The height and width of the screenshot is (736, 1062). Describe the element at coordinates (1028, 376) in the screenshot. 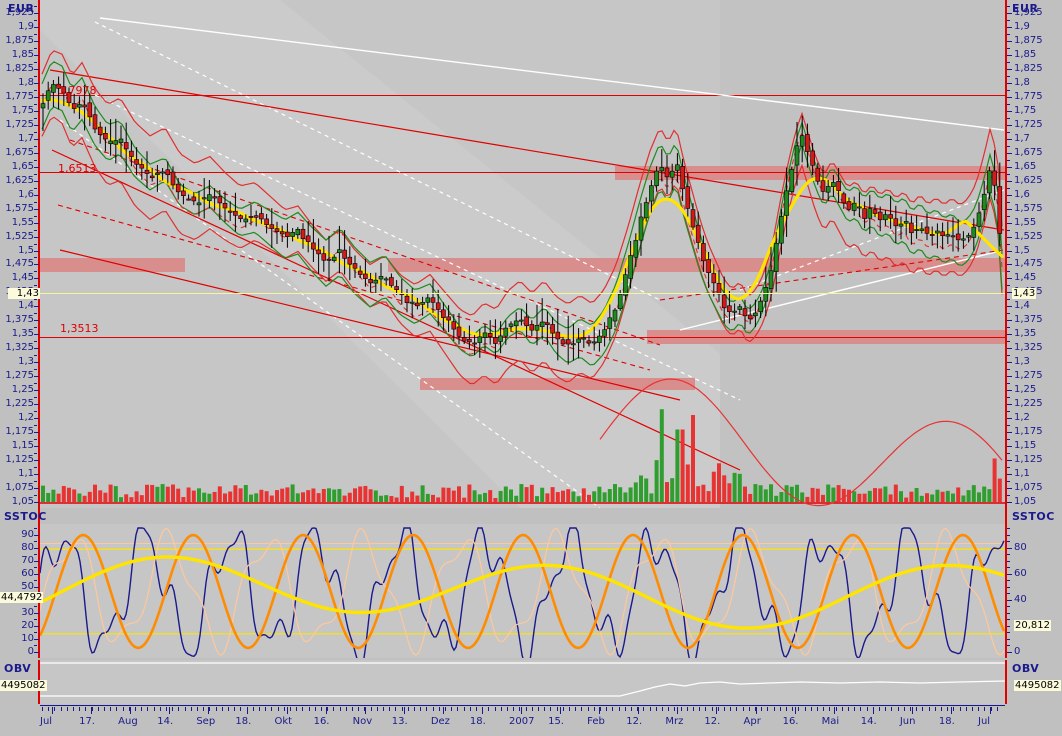

I see `price-tick-label-right: 1,275` at that location.